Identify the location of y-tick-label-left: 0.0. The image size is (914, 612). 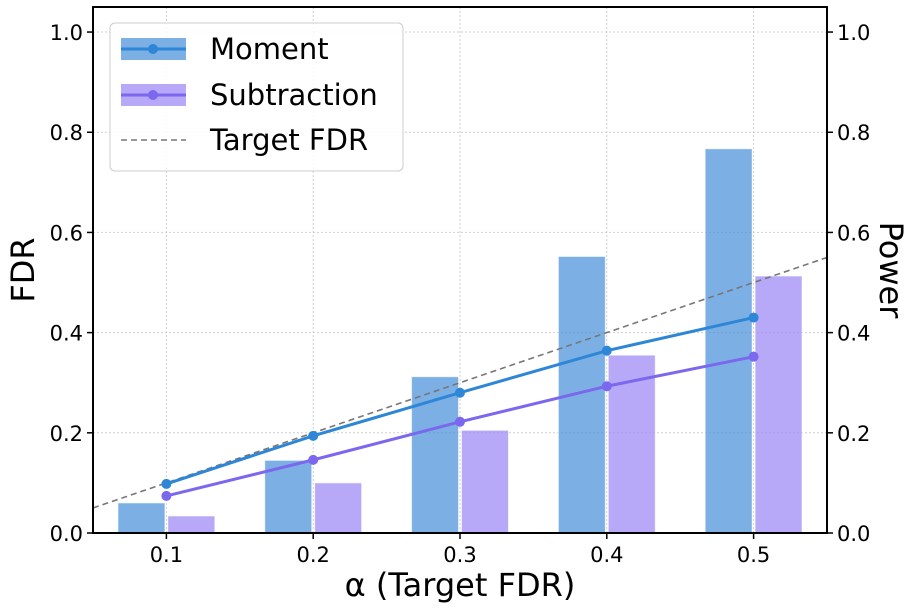
(66, 534).